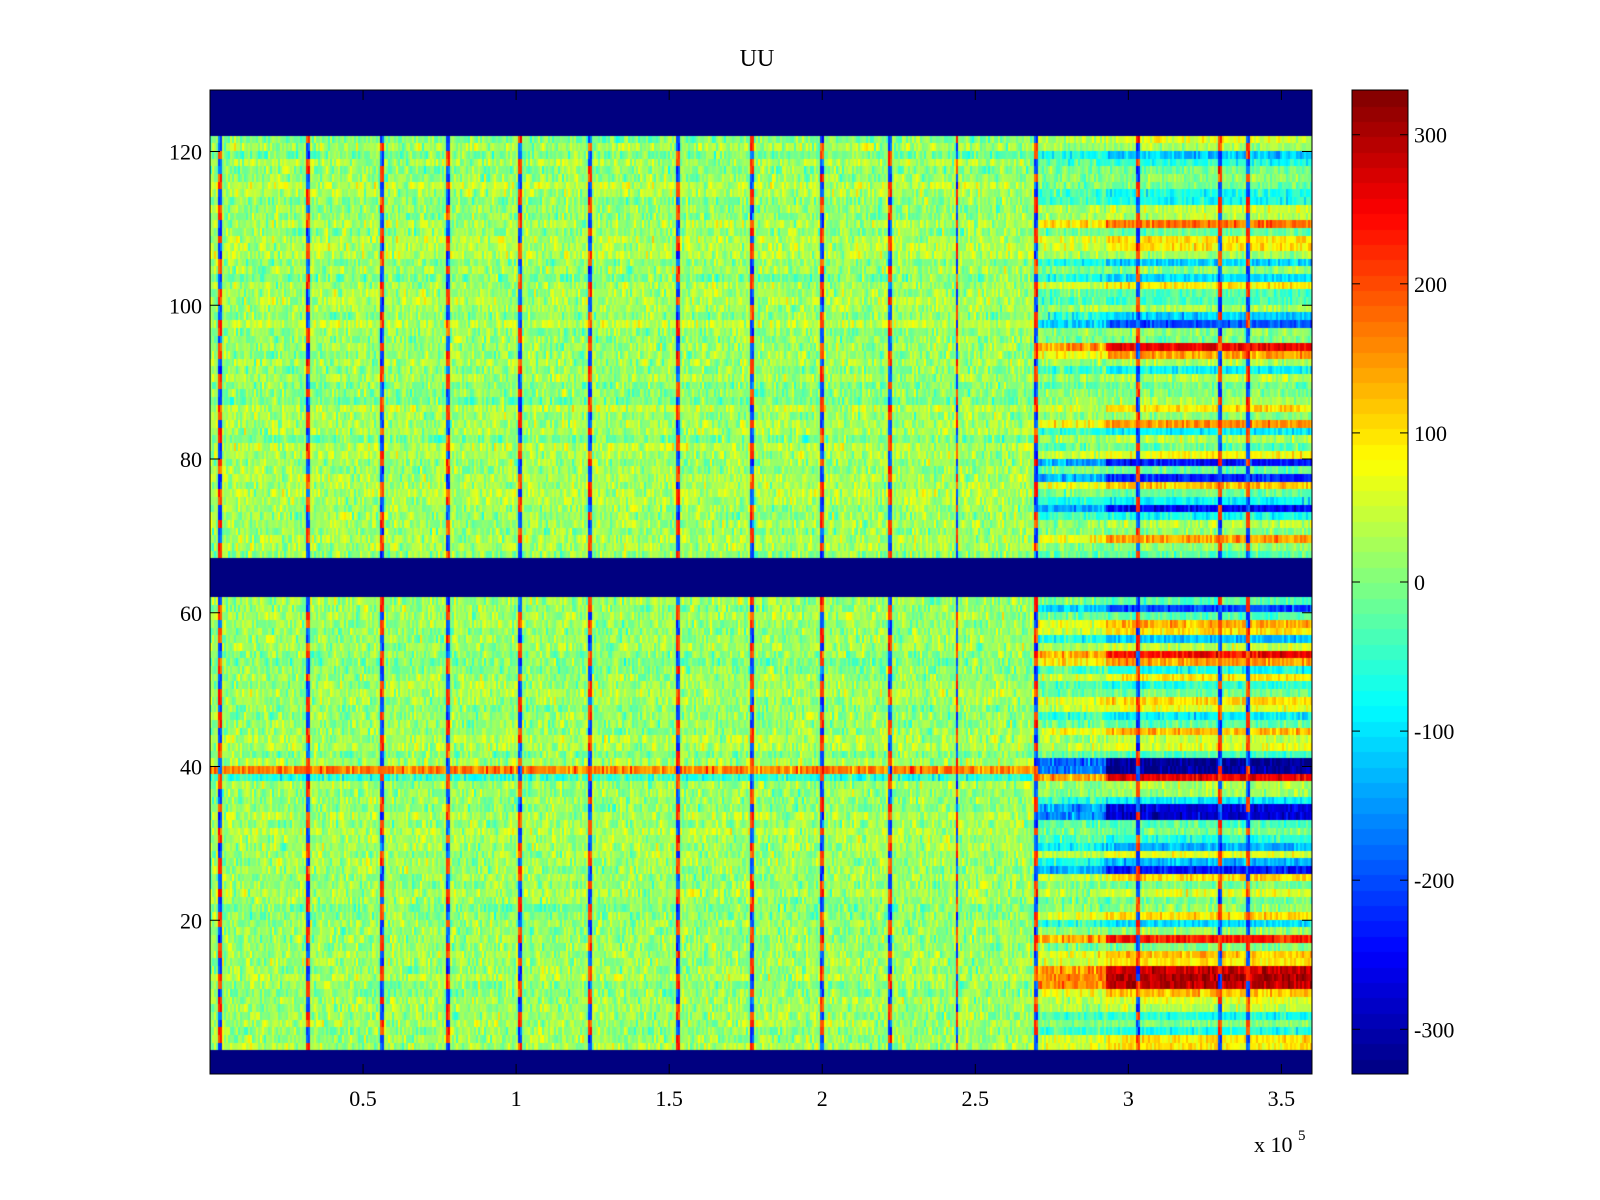 Image resolution: width=1600 pixels, height=1200 pixels. I want to click on colorbar-tick-label: -300, so click(1434, 1029).